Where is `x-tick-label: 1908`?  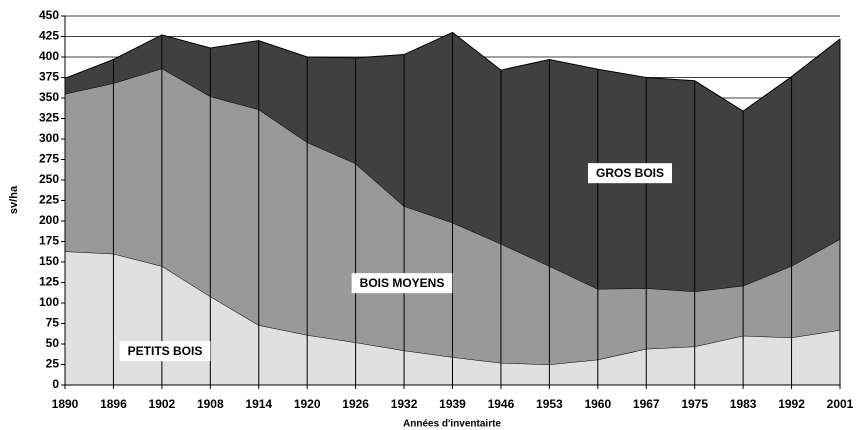
x-tick-label: 1908 is located at coordinates (210, 404).